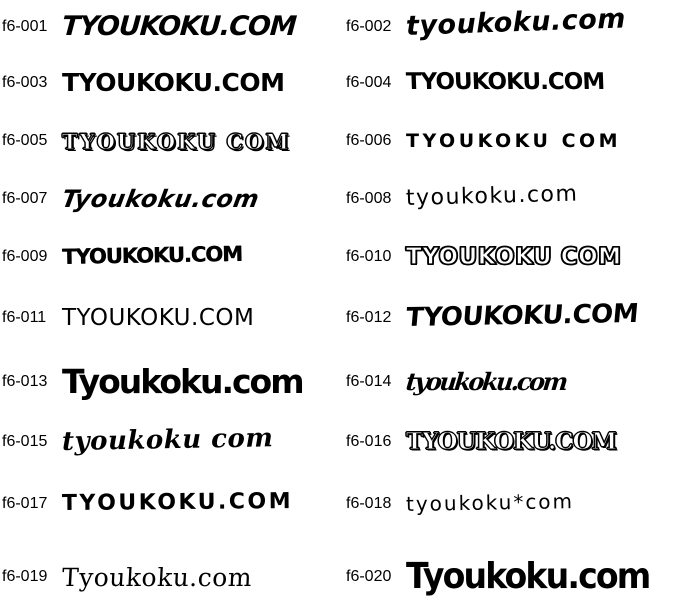 The height and width of the screenshot is (616, 685). I want to click on specimen-row-f6-005: f6-005 TYOUKOKU COM, so click(171, 141).